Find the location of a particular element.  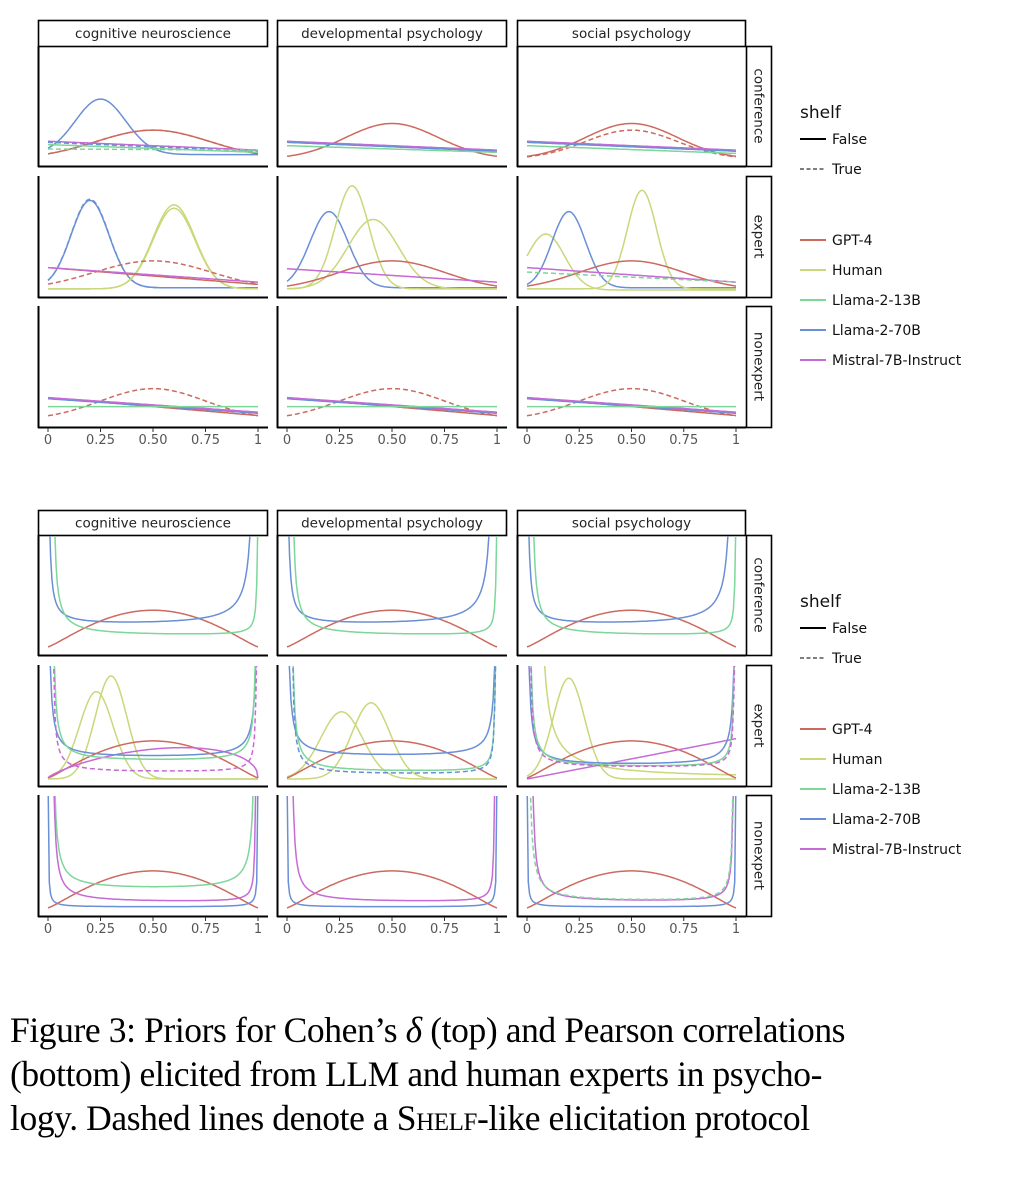

legend-label: True is located at coordinates (846, 659).